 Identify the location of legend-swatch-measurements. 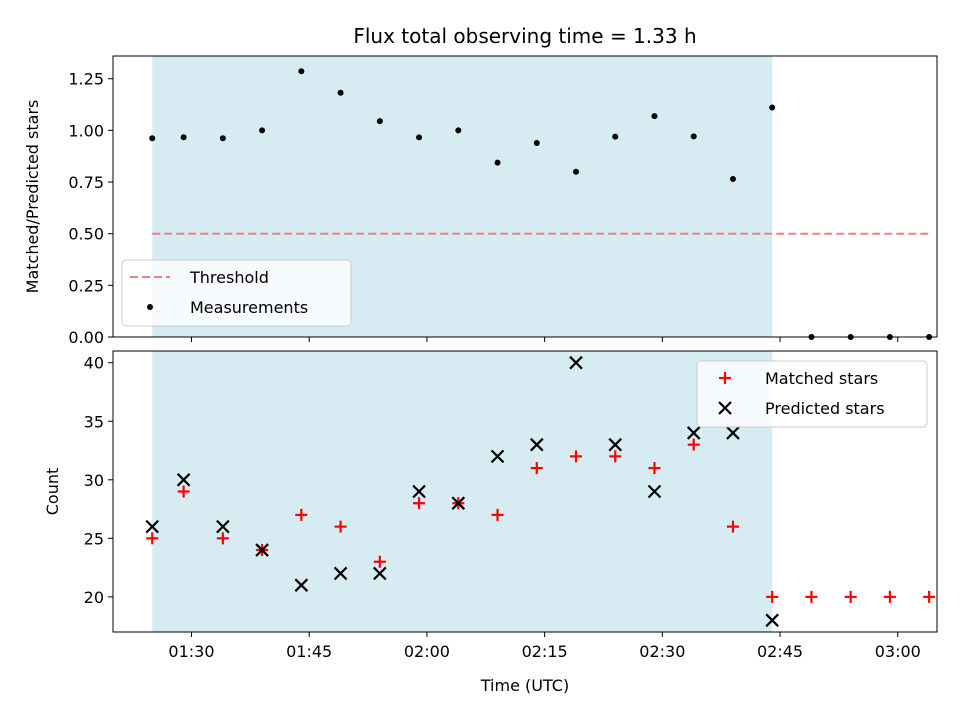
(150, 307).